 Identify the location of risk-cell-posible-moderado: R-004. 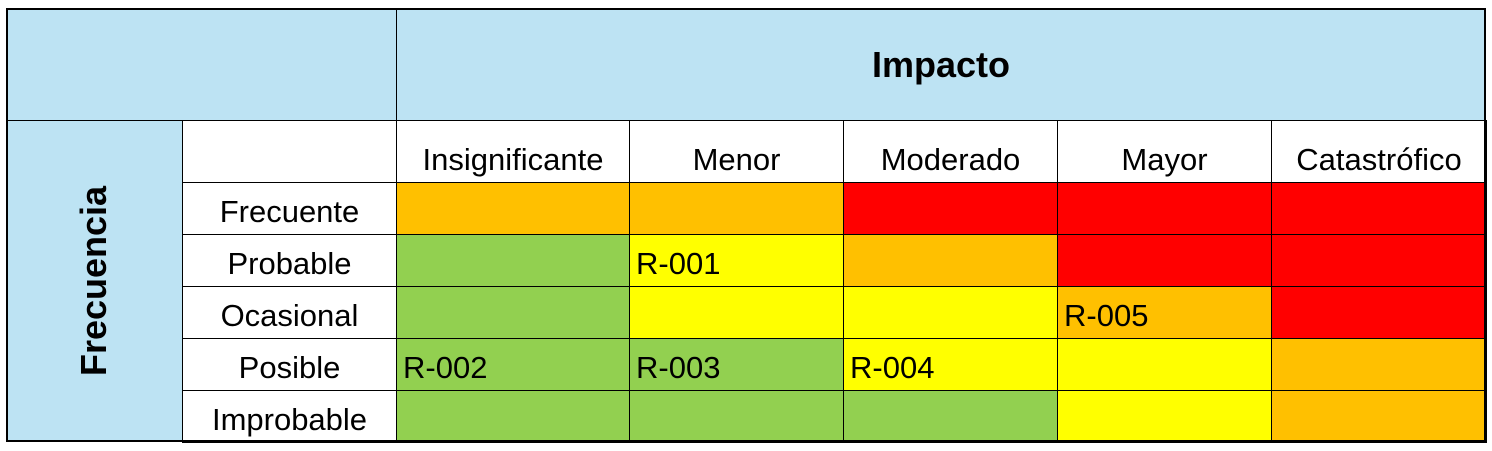
(950, 364).